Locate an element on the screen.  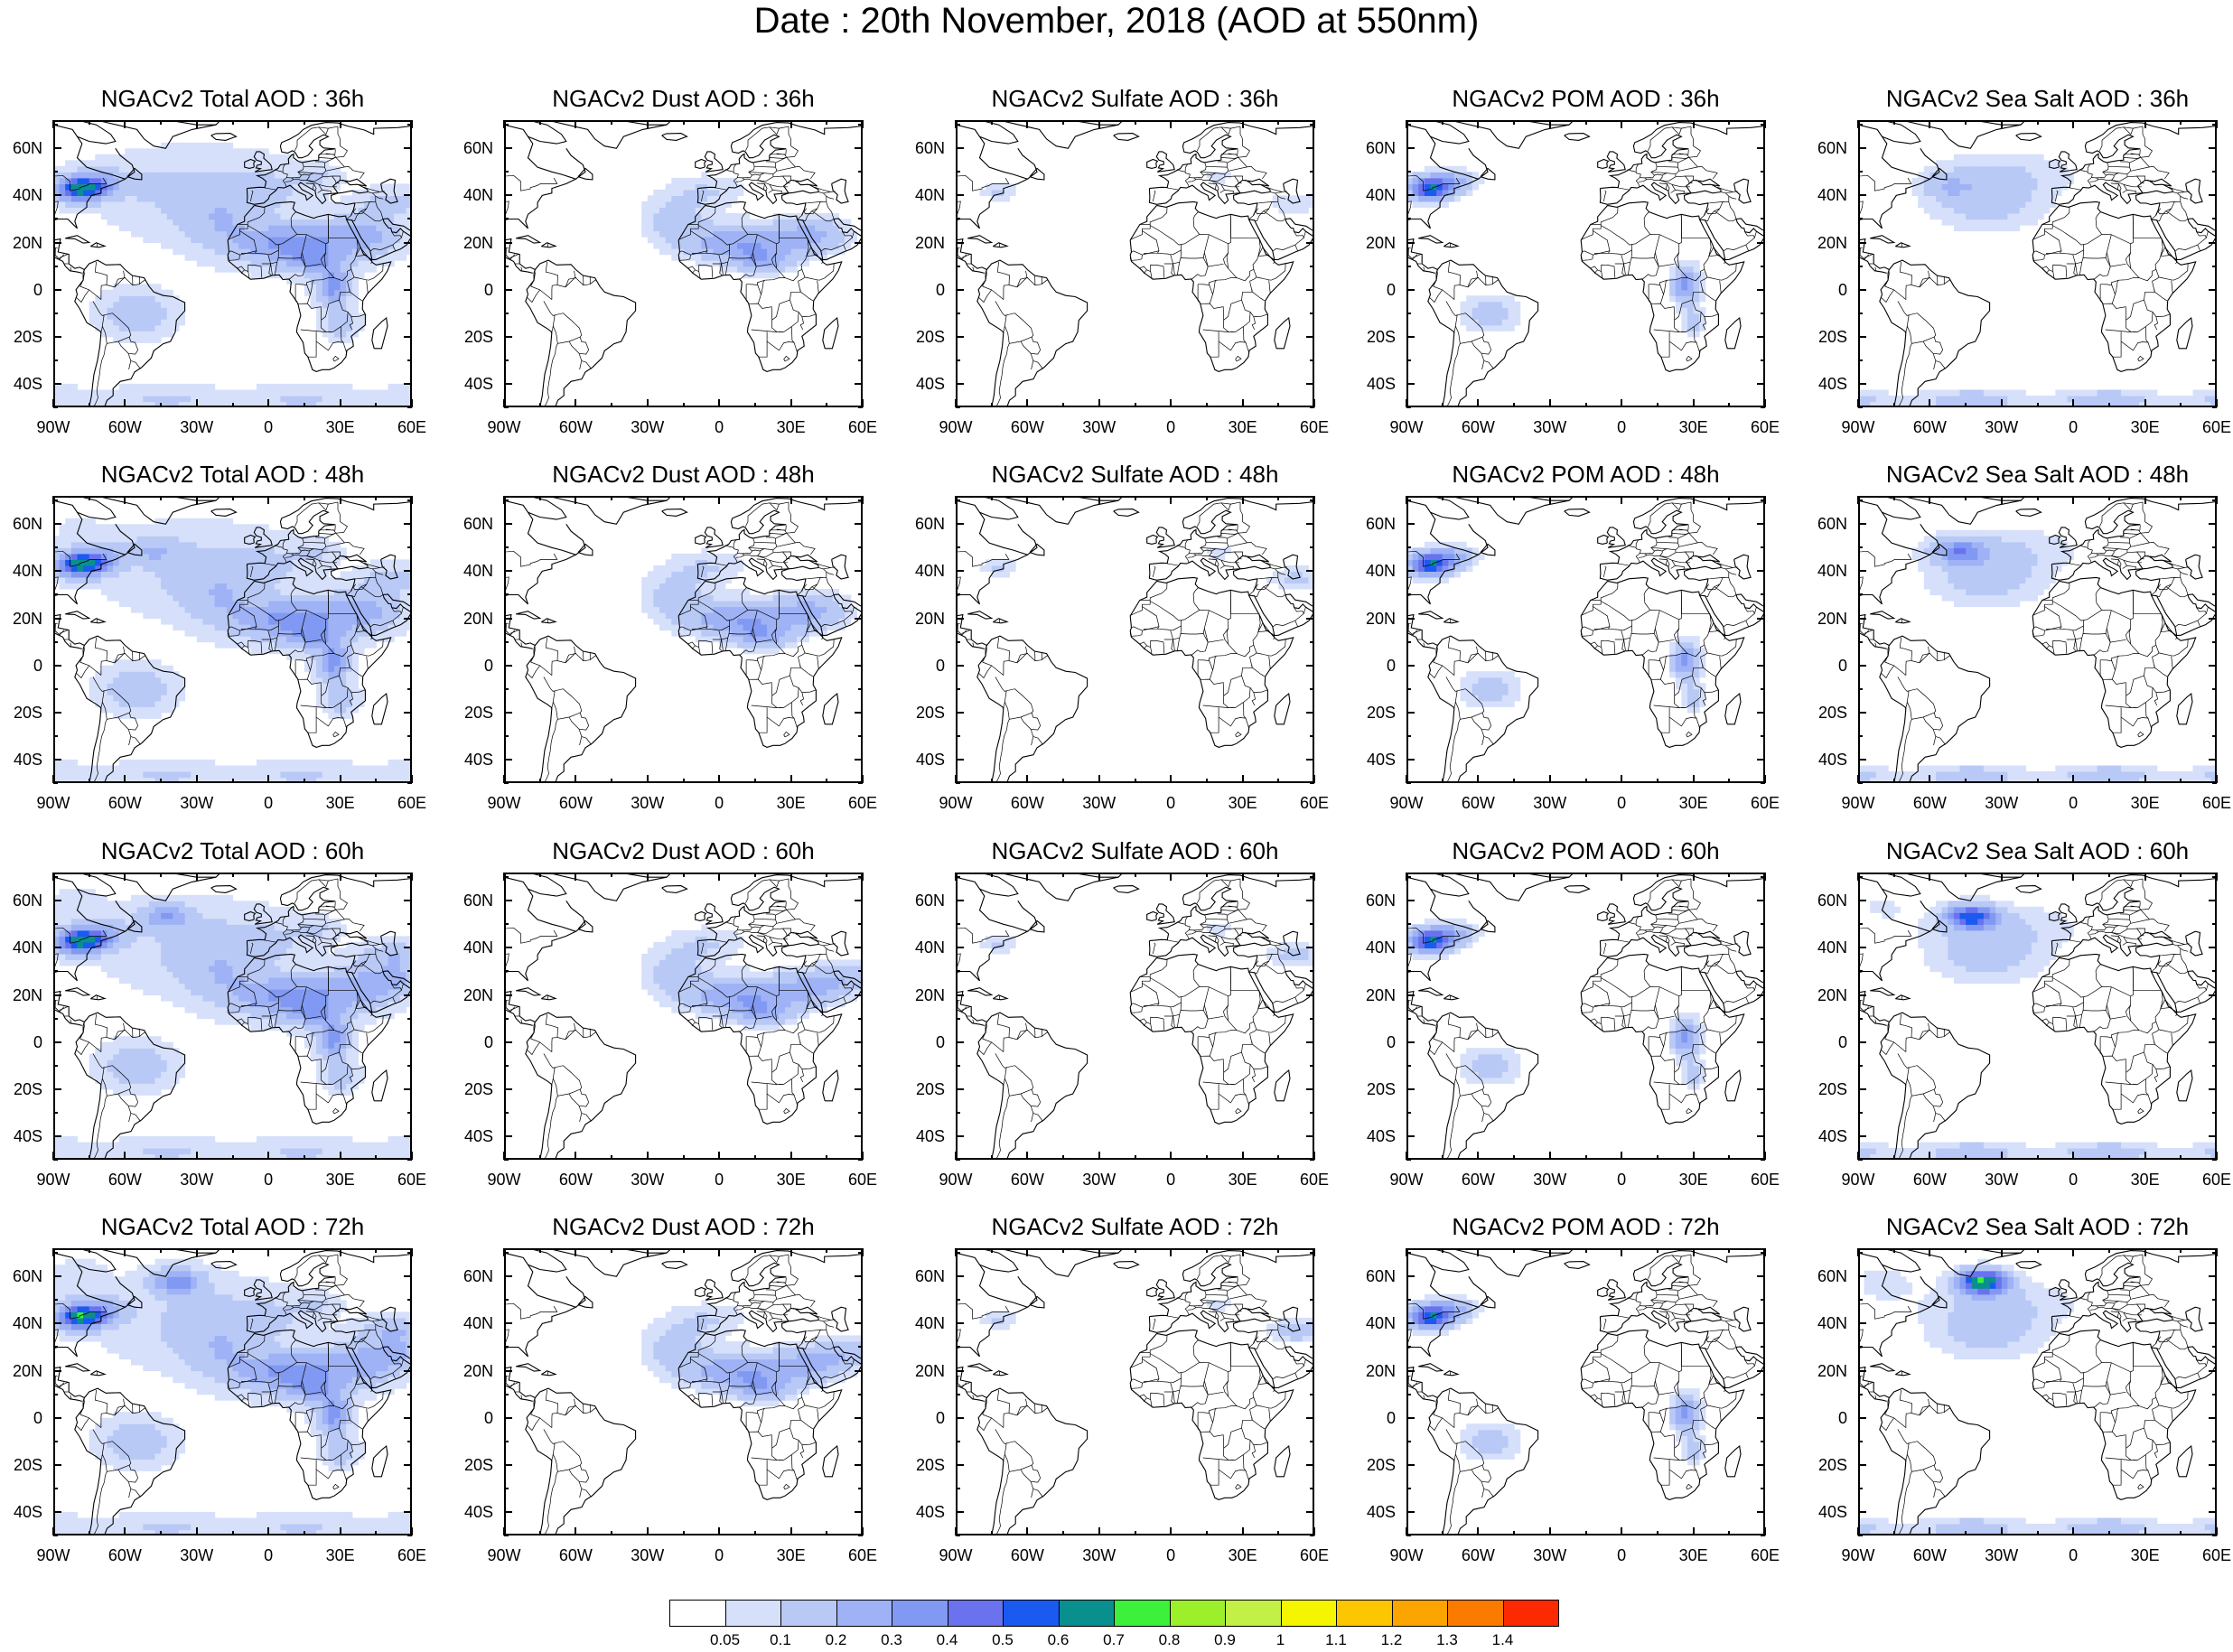
colorbar-swatch is located at coordinates (1197, 1613).